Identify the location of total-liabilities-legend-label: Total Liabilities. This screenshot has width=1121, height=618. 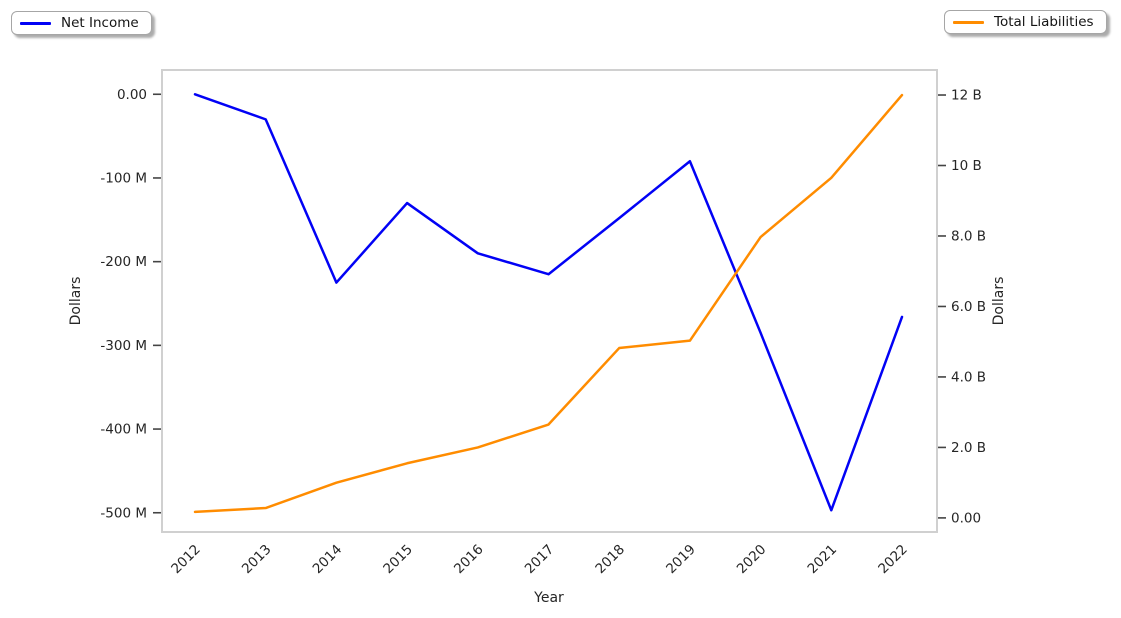
(1044, 22).